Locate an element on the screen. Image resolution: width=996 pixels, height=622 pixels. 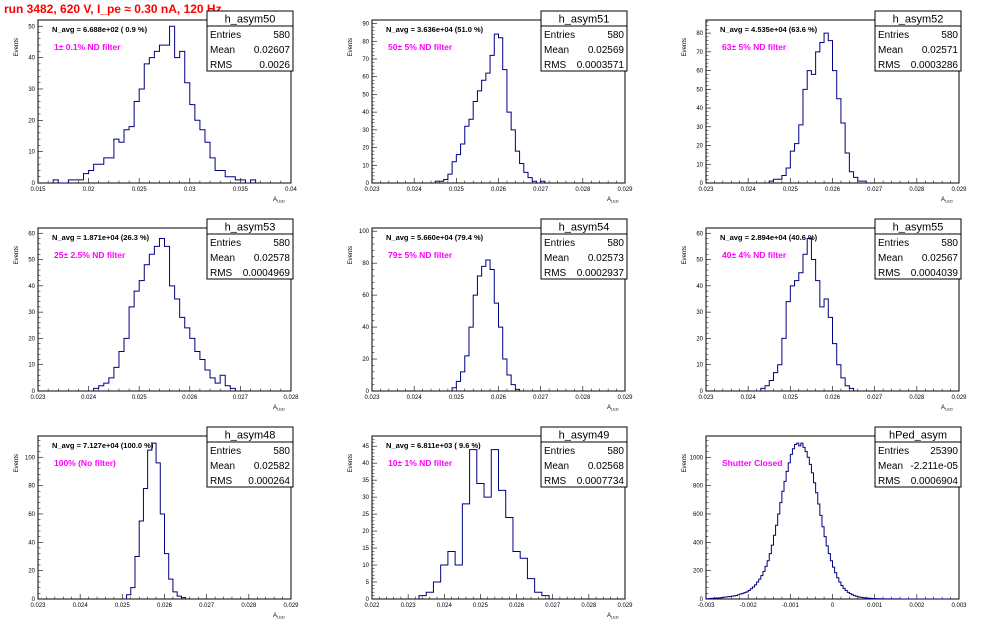
x-tick-label: -0.001 is located at coordinates (791, 606).